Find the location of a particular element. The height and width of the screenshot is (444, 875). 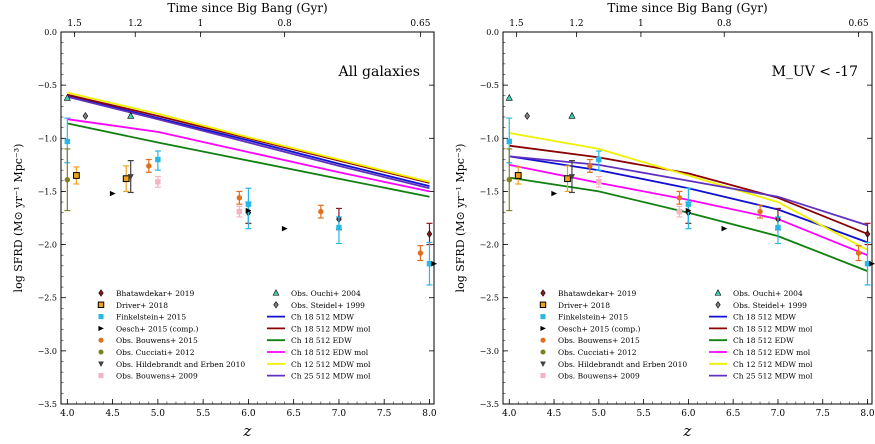

top-tick-label: 1 is located at coordinates (641, 24).